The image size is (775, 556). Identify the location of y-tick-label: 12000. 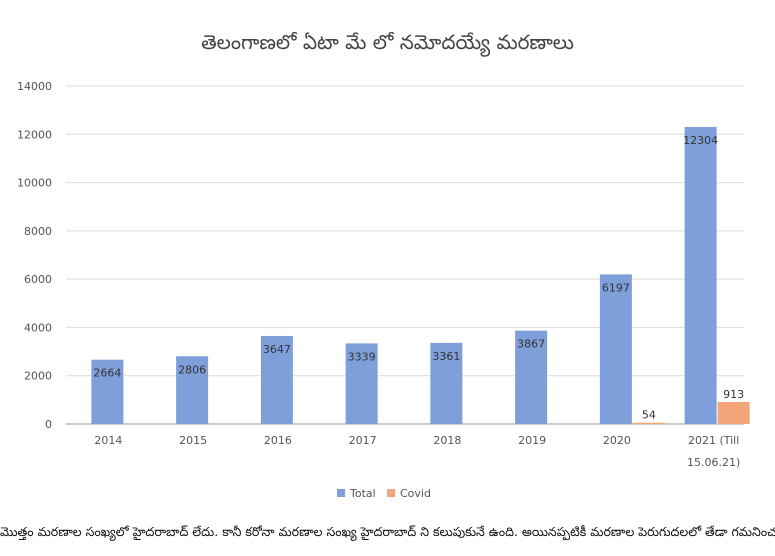
(34, 134).